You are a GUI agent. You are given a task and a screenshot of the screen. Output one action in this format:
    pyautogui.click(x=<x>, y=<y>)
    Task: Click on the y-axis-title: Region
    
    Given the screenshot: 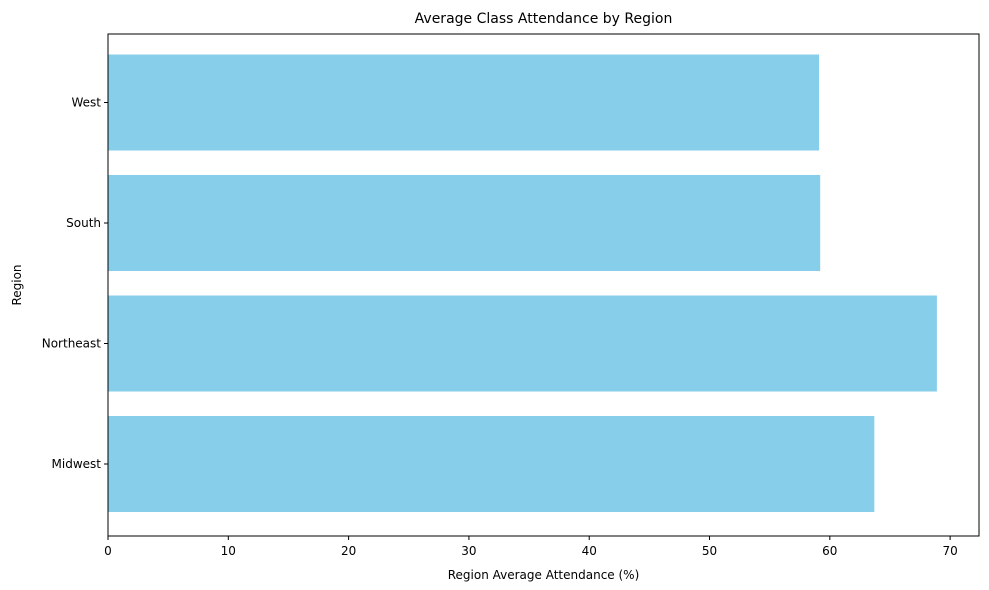 What is the action you would take?
    pyautogui.click(x=17, y=284)
    